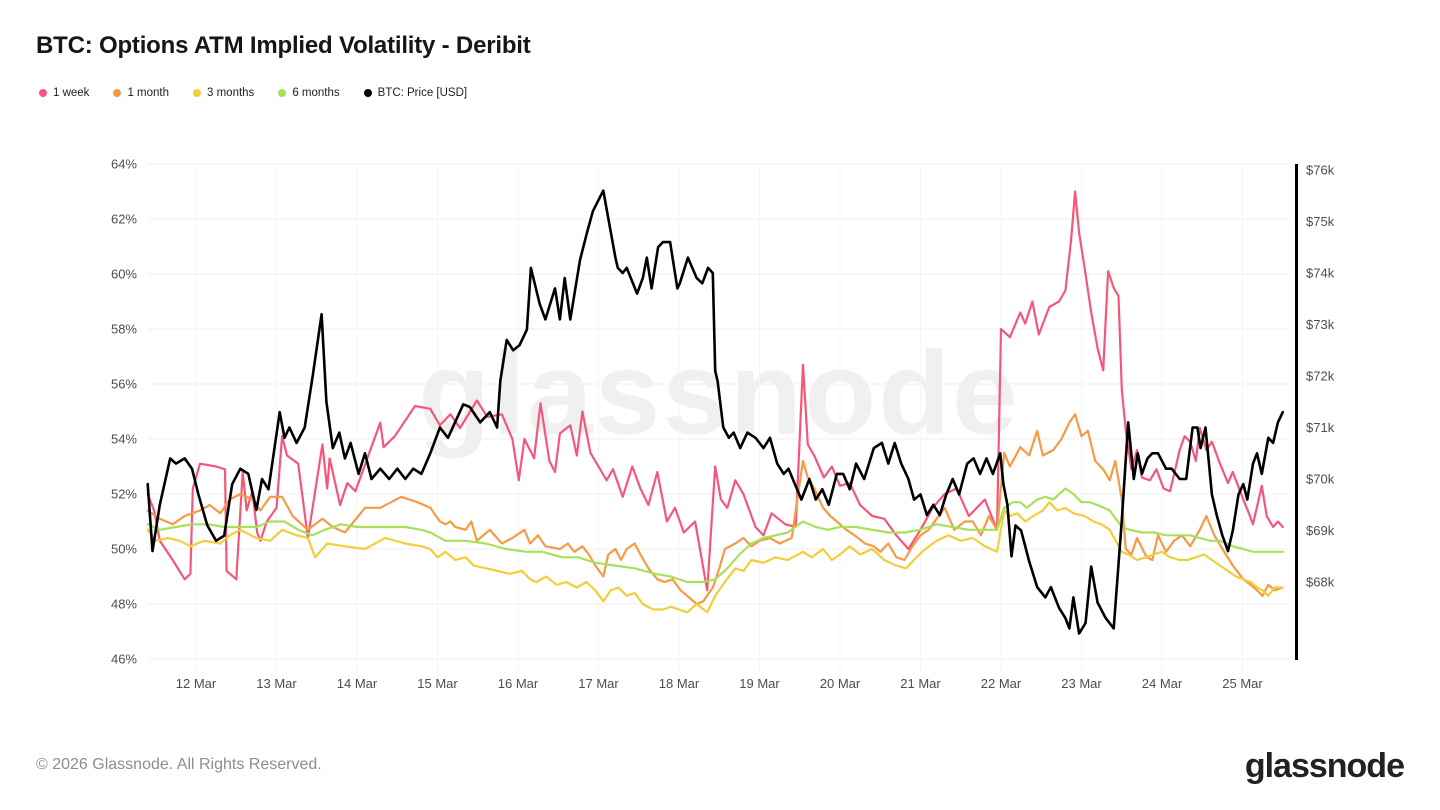  Describe the element at coordinates (124, 549) in the screenshot. I see `y-axis-left-tick-label: 50%` at that location.